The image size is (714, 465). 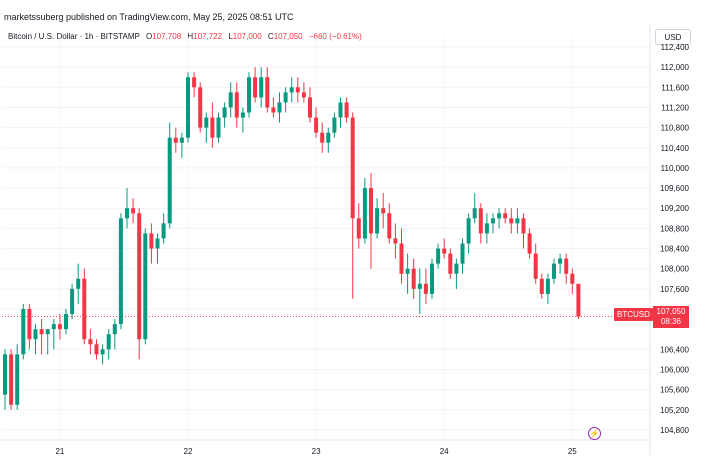 I want to click on price-tick-label: 108,400, so click(x=674, y=249).